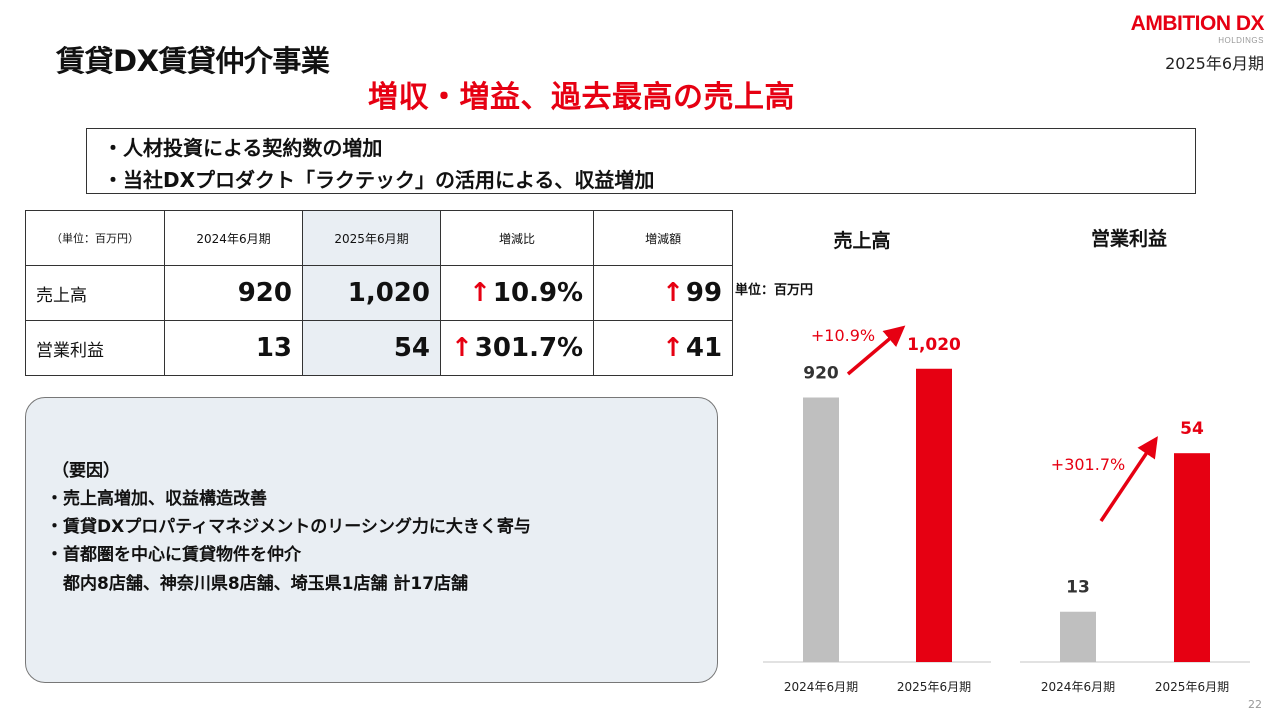 This screenshot has width=1280, height=720. What do you see at coordinates (193, 61) in the screenshot?
I see `page-title: 賃貸DX賃貸仲介事業` at bounding box center [193, 61].